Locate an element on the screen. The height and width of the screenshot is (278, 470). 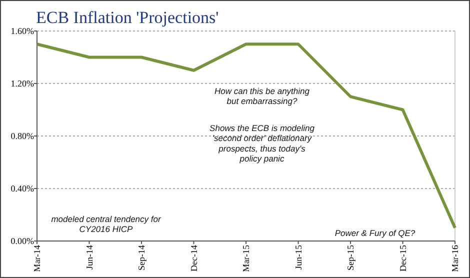
x-tick-label: Mar-15 is located at coordinates (246, 258).